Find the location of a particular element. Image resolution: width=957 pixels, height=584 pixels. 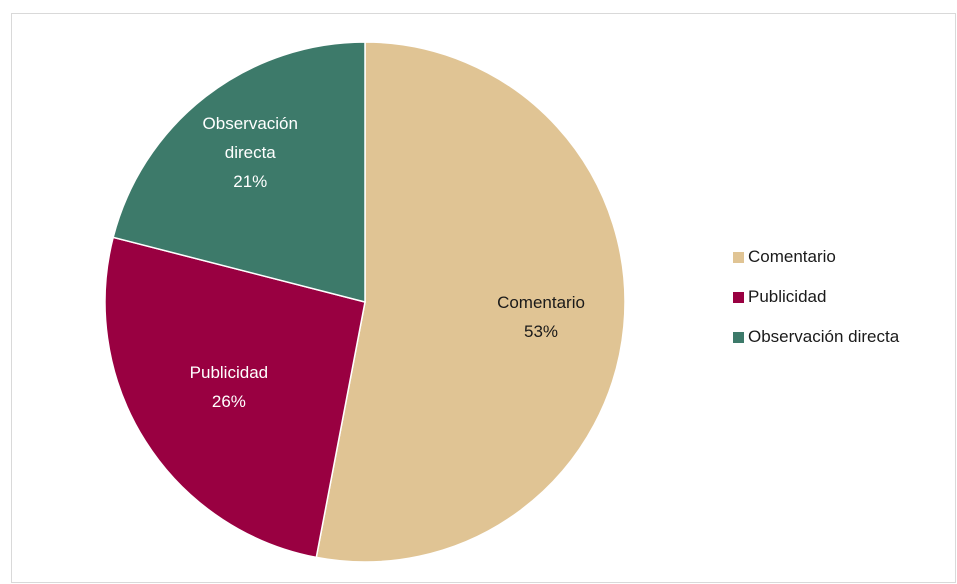

legend-swatch-publicidad is located at coordinates (738, 297).